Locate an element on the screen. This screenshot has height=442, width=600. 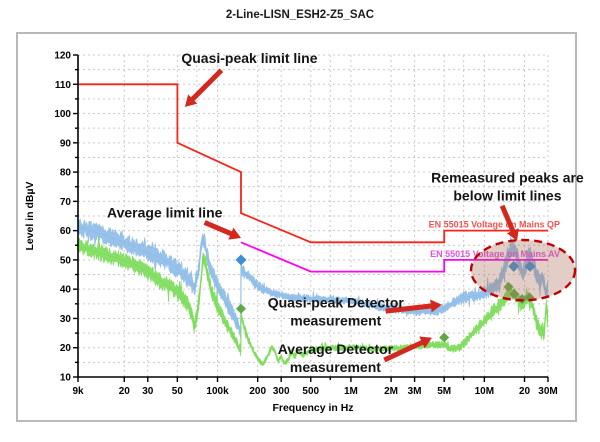
x-tick-label: 2M is located at coordinates (391, 391).